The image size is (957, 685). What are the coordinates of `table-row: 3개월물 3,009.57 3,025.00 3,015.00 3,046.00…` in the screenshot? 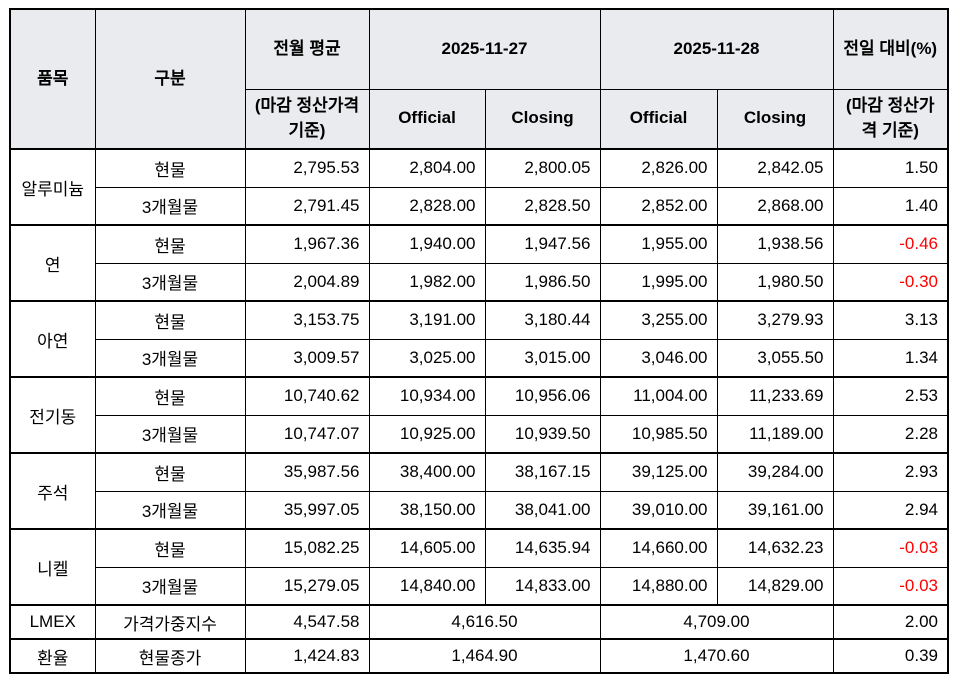 It's located at (479, 358).